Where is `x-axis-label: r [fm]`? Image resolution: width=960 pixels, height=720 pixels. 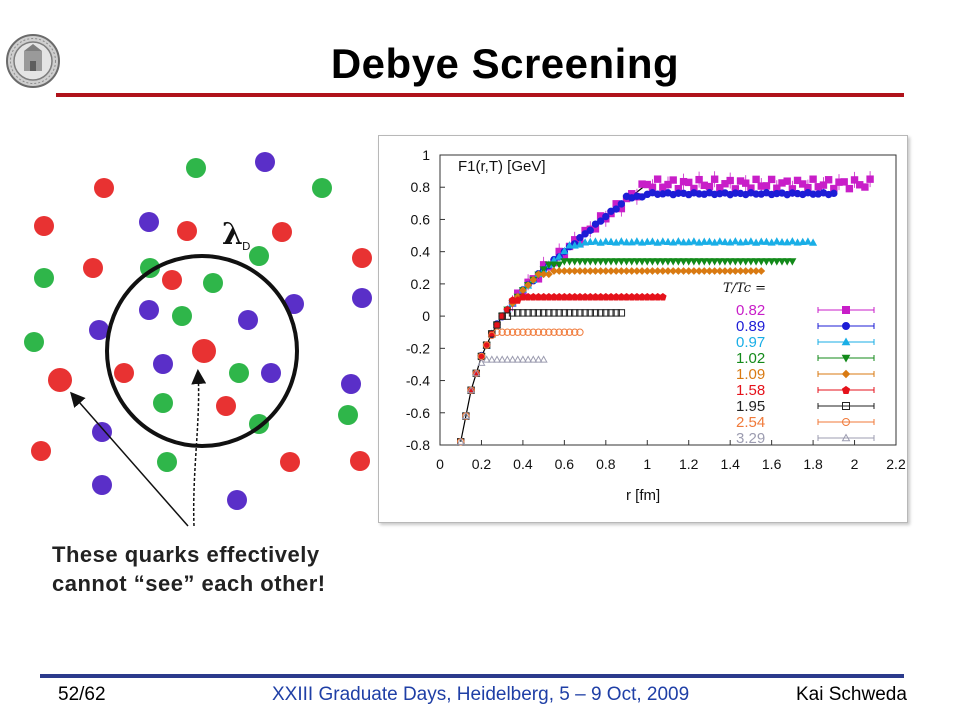 x-axis-label: r [fm] is located at coordinates (643, 495).